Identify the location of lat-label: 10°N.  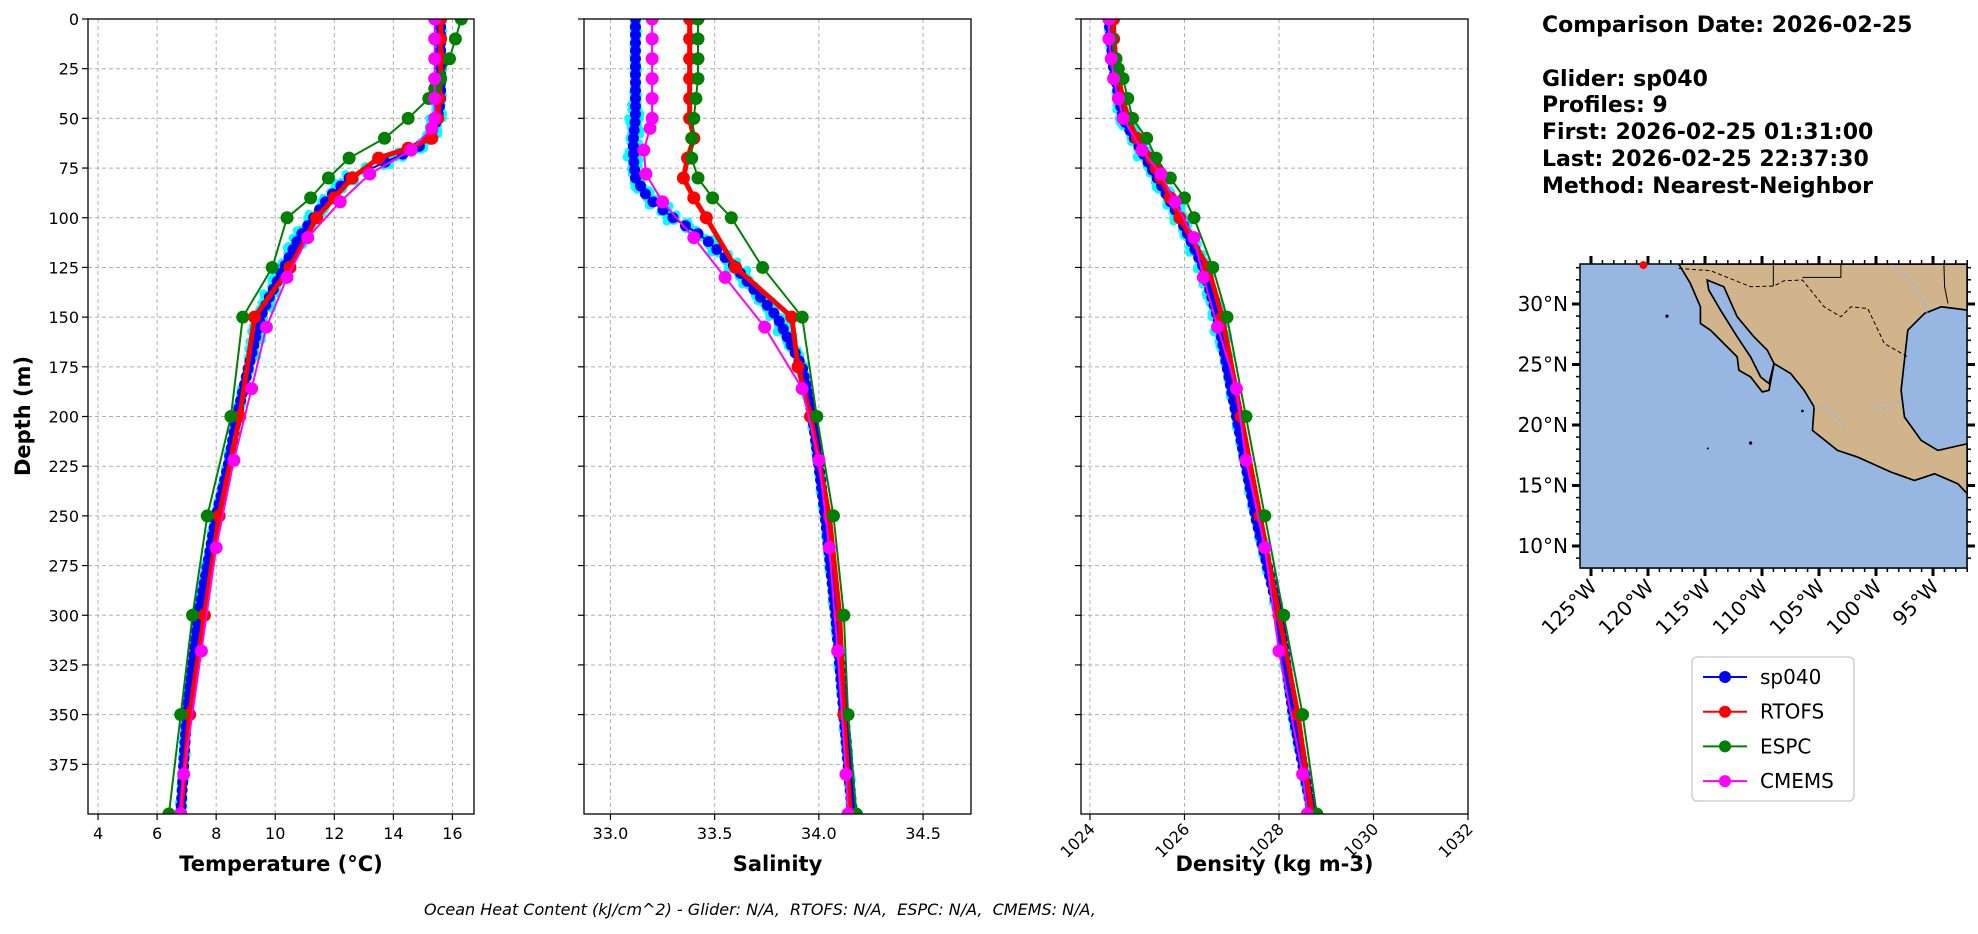
(1543, 546).